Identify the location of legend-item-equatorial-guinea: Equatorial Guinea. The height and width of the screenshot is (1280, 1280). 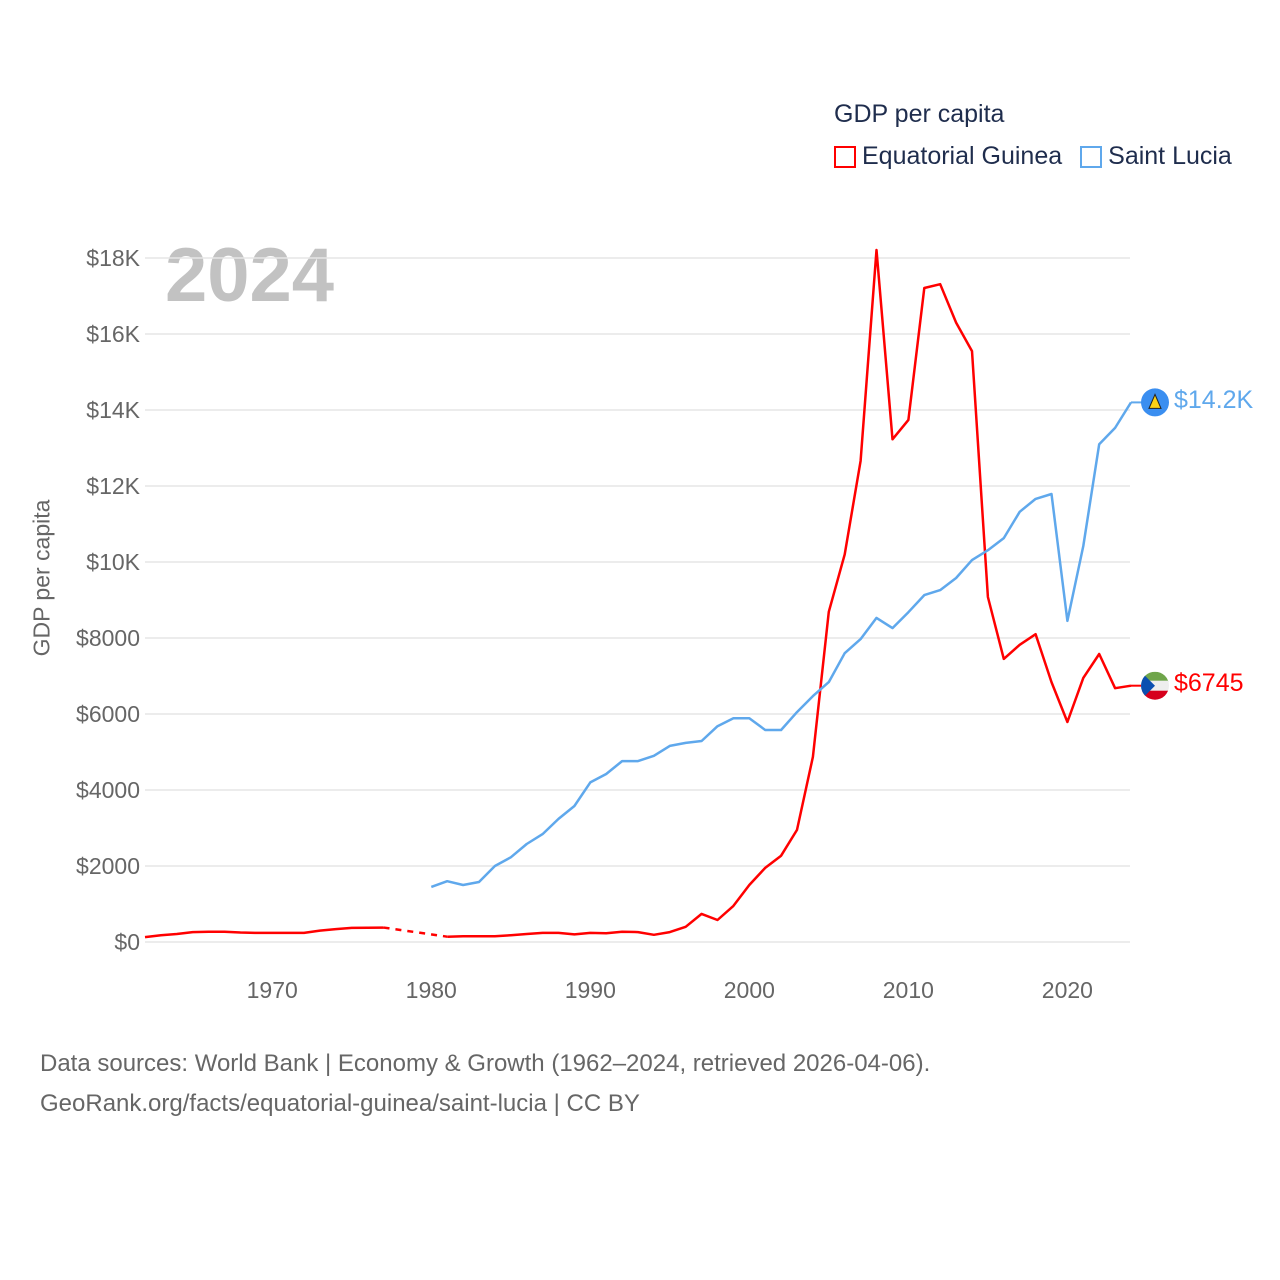
(948, 156).